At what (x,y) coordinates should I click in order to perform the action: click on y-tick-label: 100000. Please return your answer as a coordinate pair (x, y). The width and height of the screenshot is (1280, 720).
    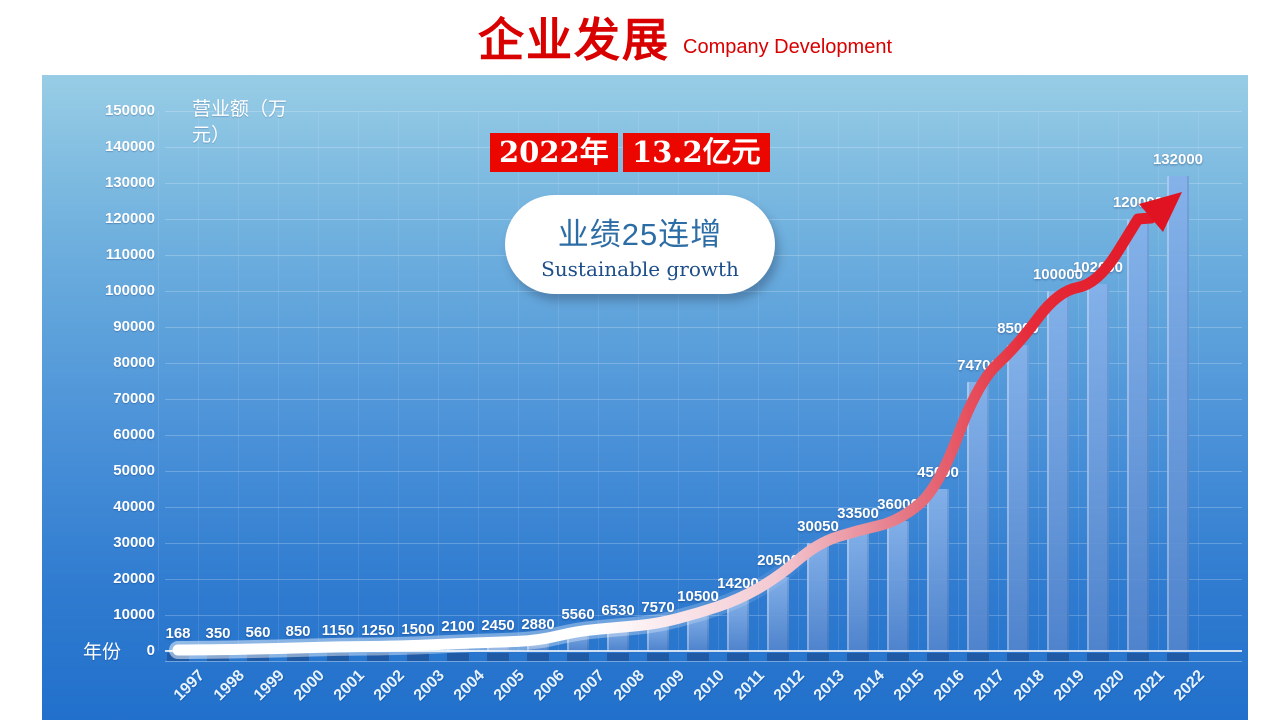
    Looking at the image, I should click on (129, 290).